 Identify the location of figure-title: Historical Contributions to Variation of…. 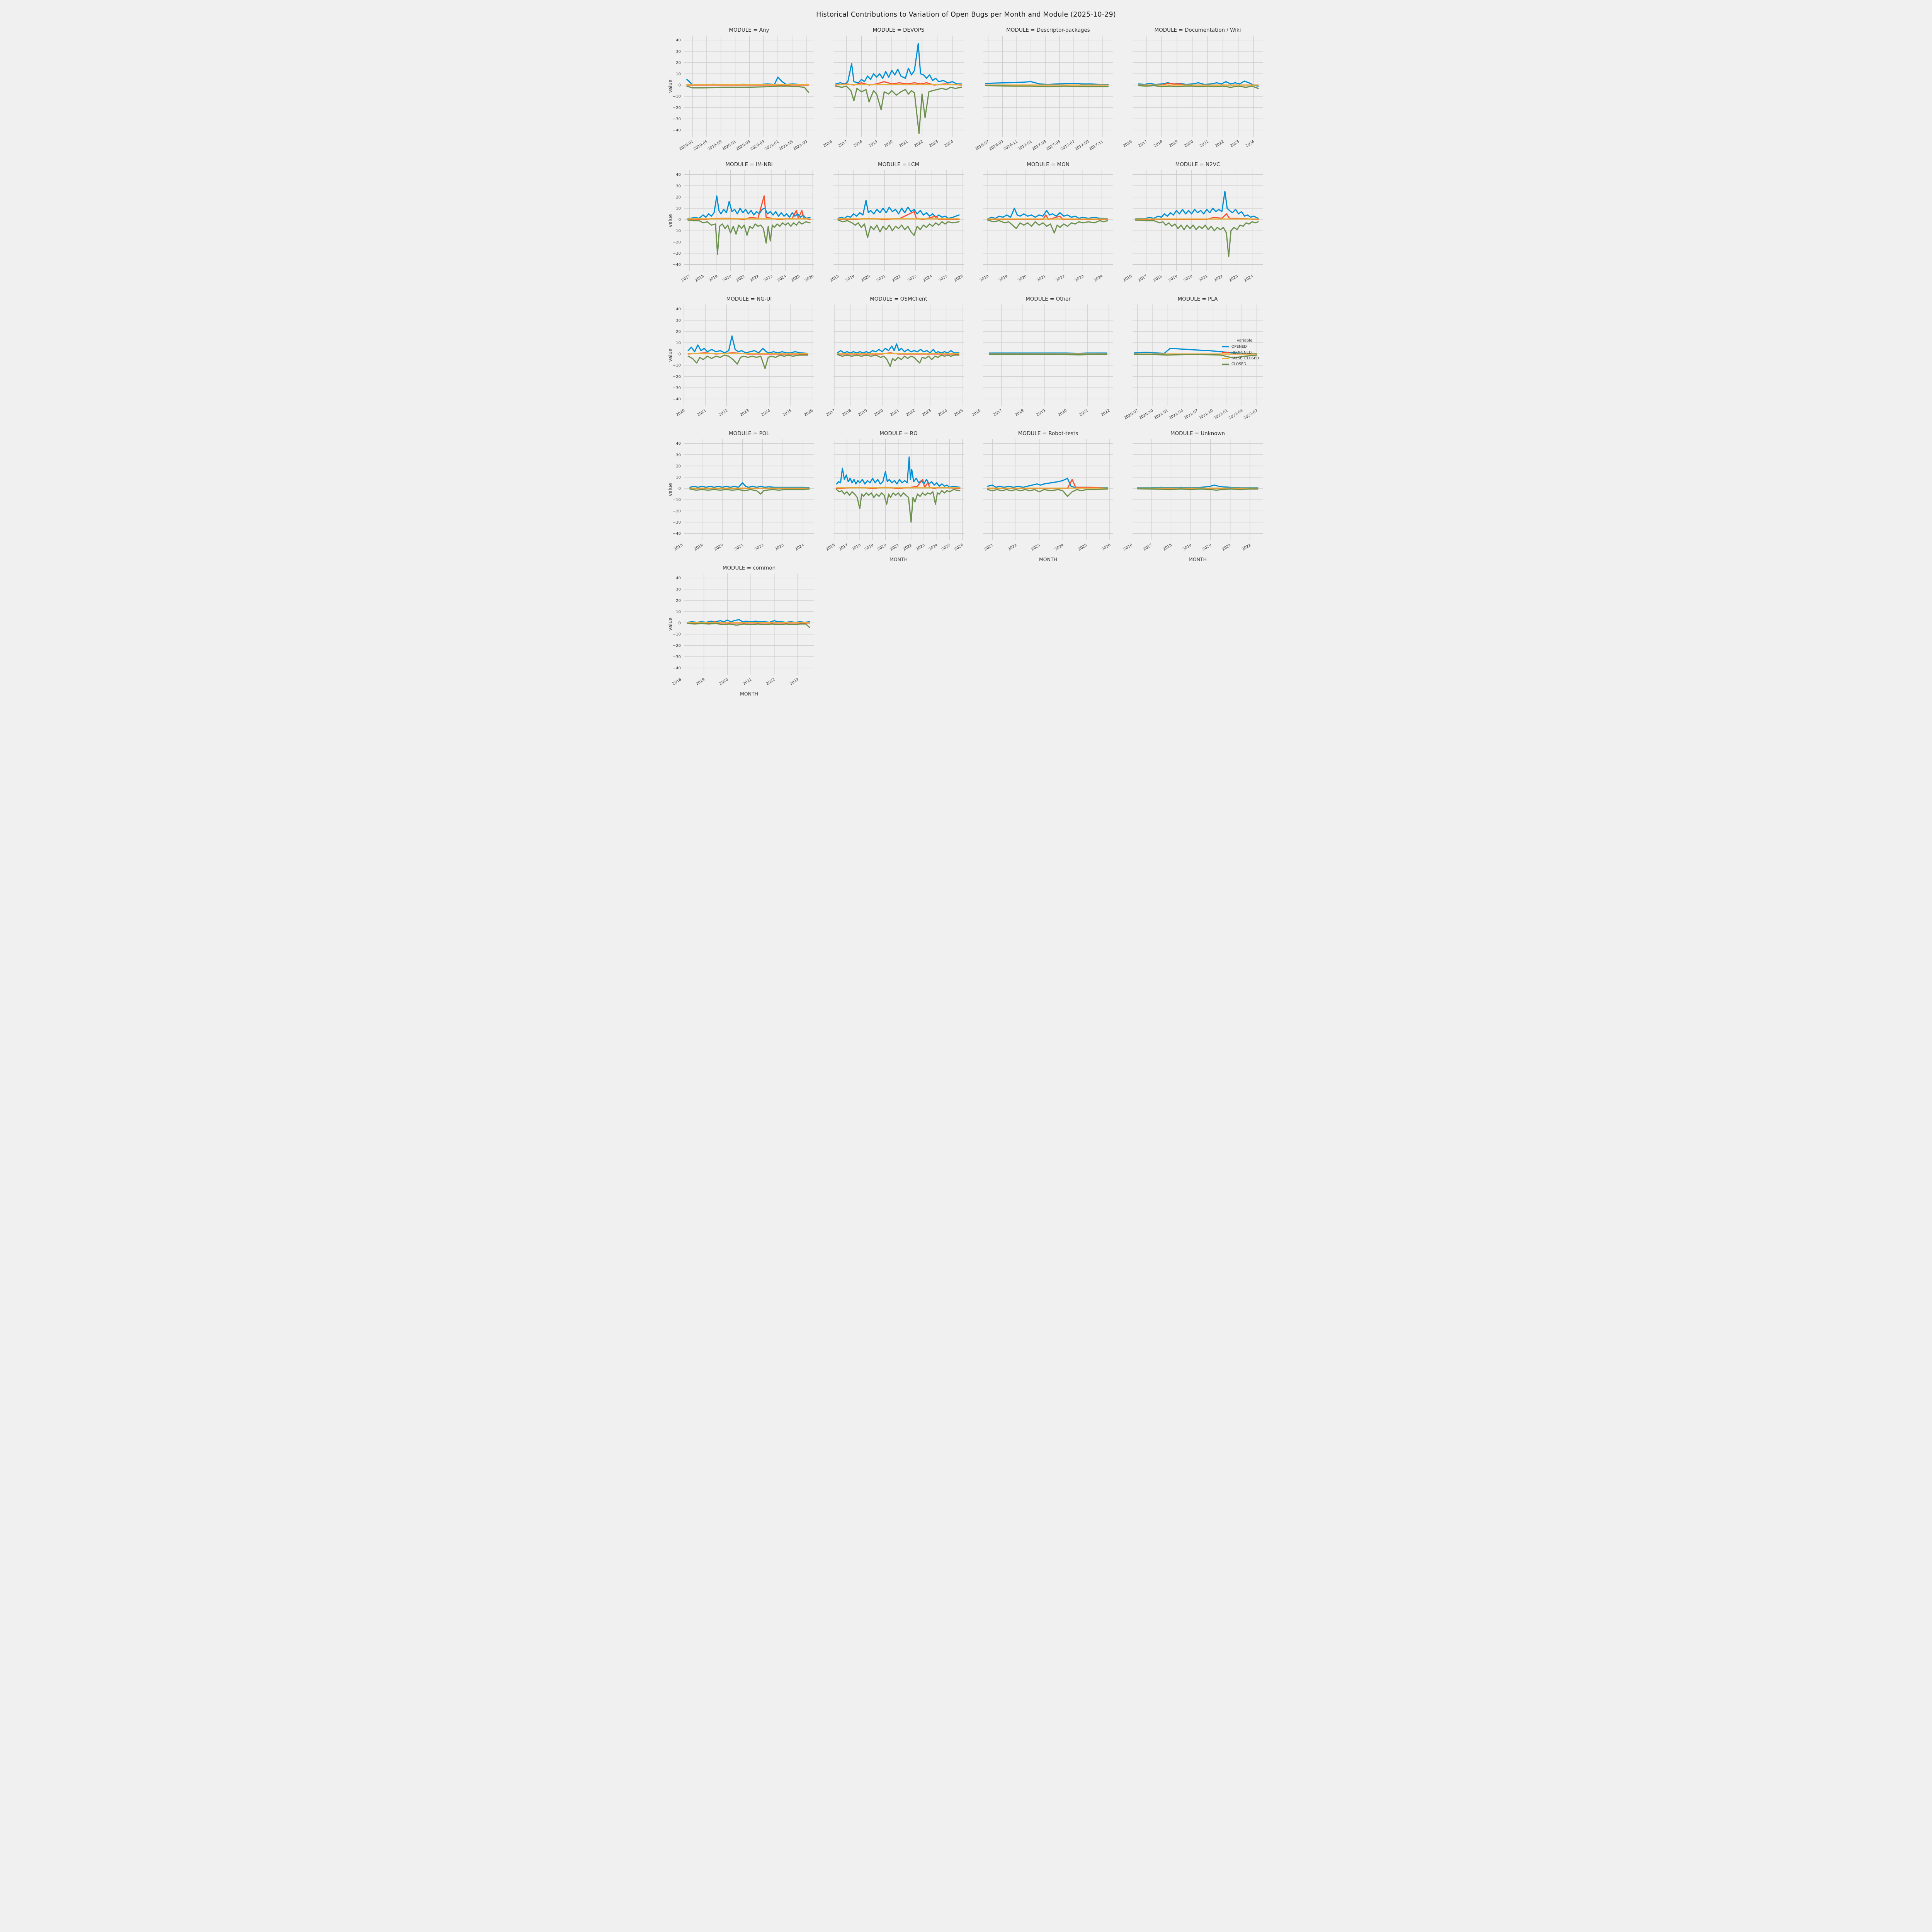
(966, 15).